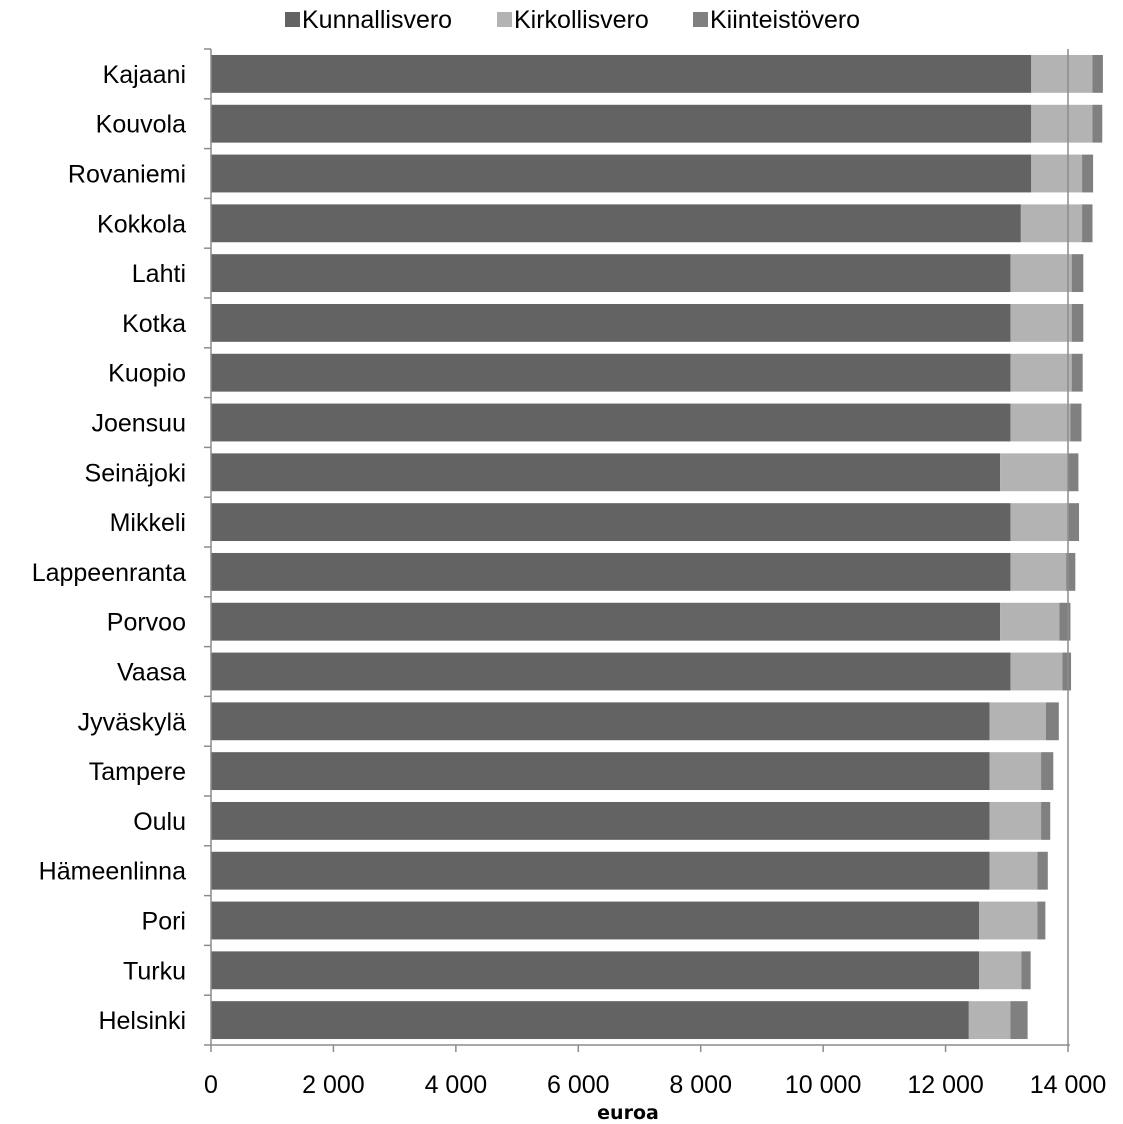 This screenshot has height=1124, width=1123. Describe the element at coordinates (333, 1085) in the screenshot. I see `x-tick-label: 2 000` at that location.